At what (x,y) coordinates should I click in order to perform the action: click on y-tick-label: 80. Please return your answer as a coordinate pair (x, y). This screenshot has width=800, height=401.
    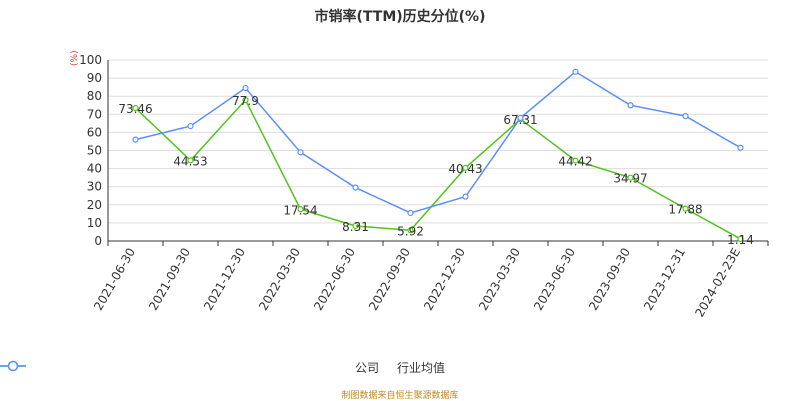
    Looking at the image, I should click on (94, 96).